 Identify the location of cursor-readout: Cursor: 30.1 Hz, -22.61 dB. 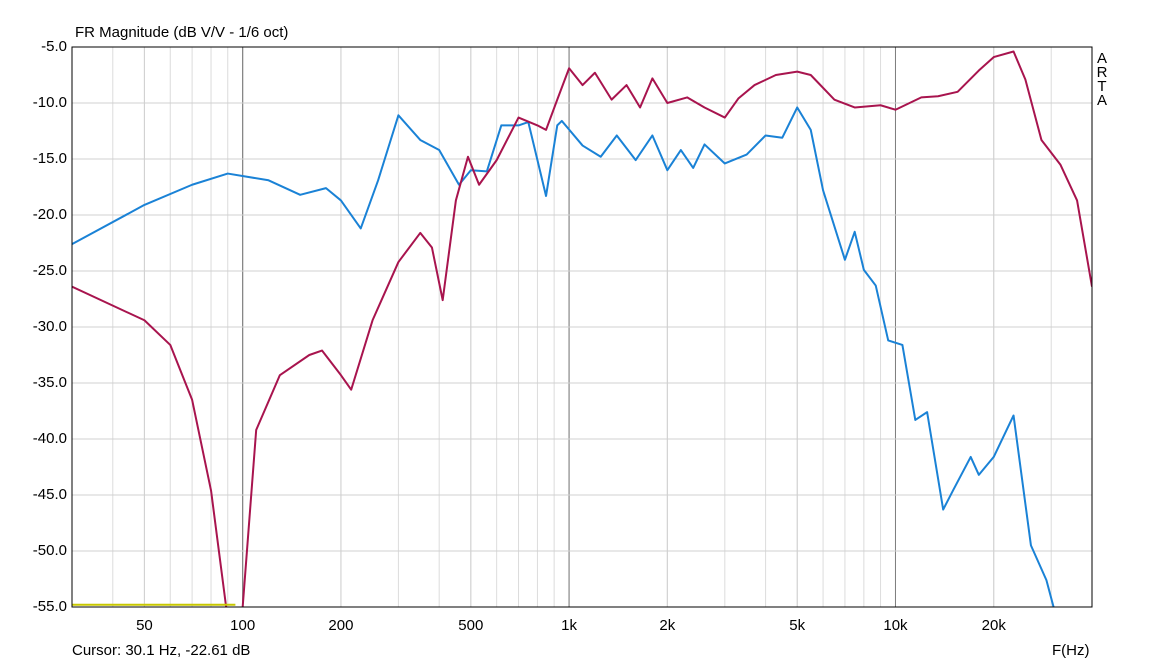
(161, 650).